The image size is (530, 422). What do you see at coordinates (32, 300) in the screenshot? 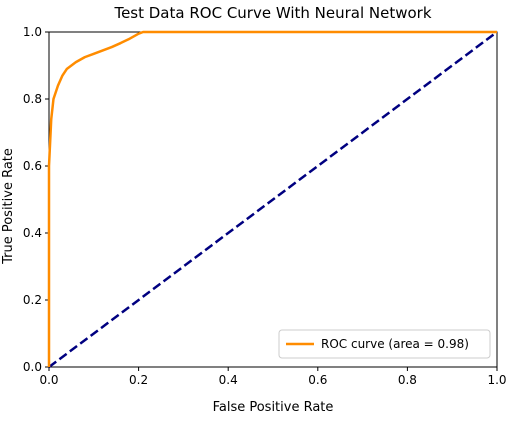
I see `y-tick-label: 0.2` at bounding box center [32, 300].